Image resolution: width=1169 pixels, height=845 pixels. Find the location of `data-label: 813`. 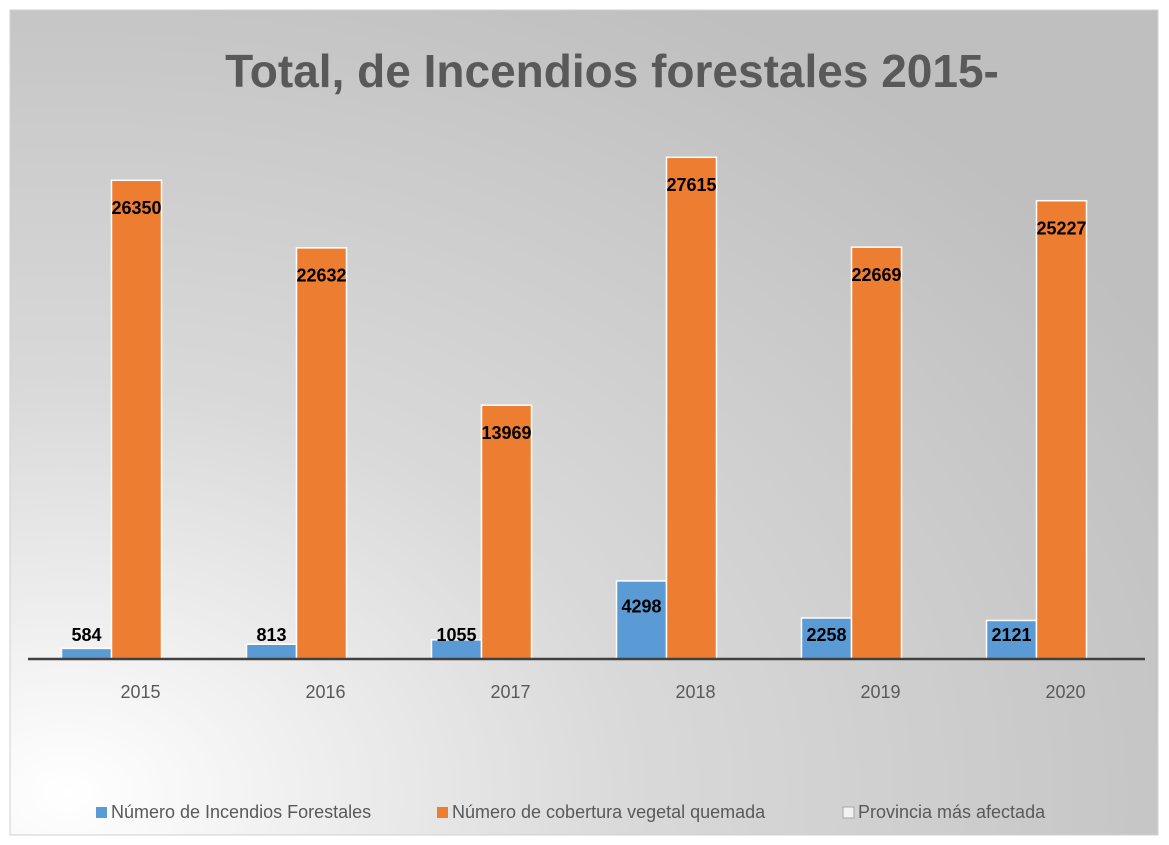

data-label: 813 is located at coordinates (271, 635).